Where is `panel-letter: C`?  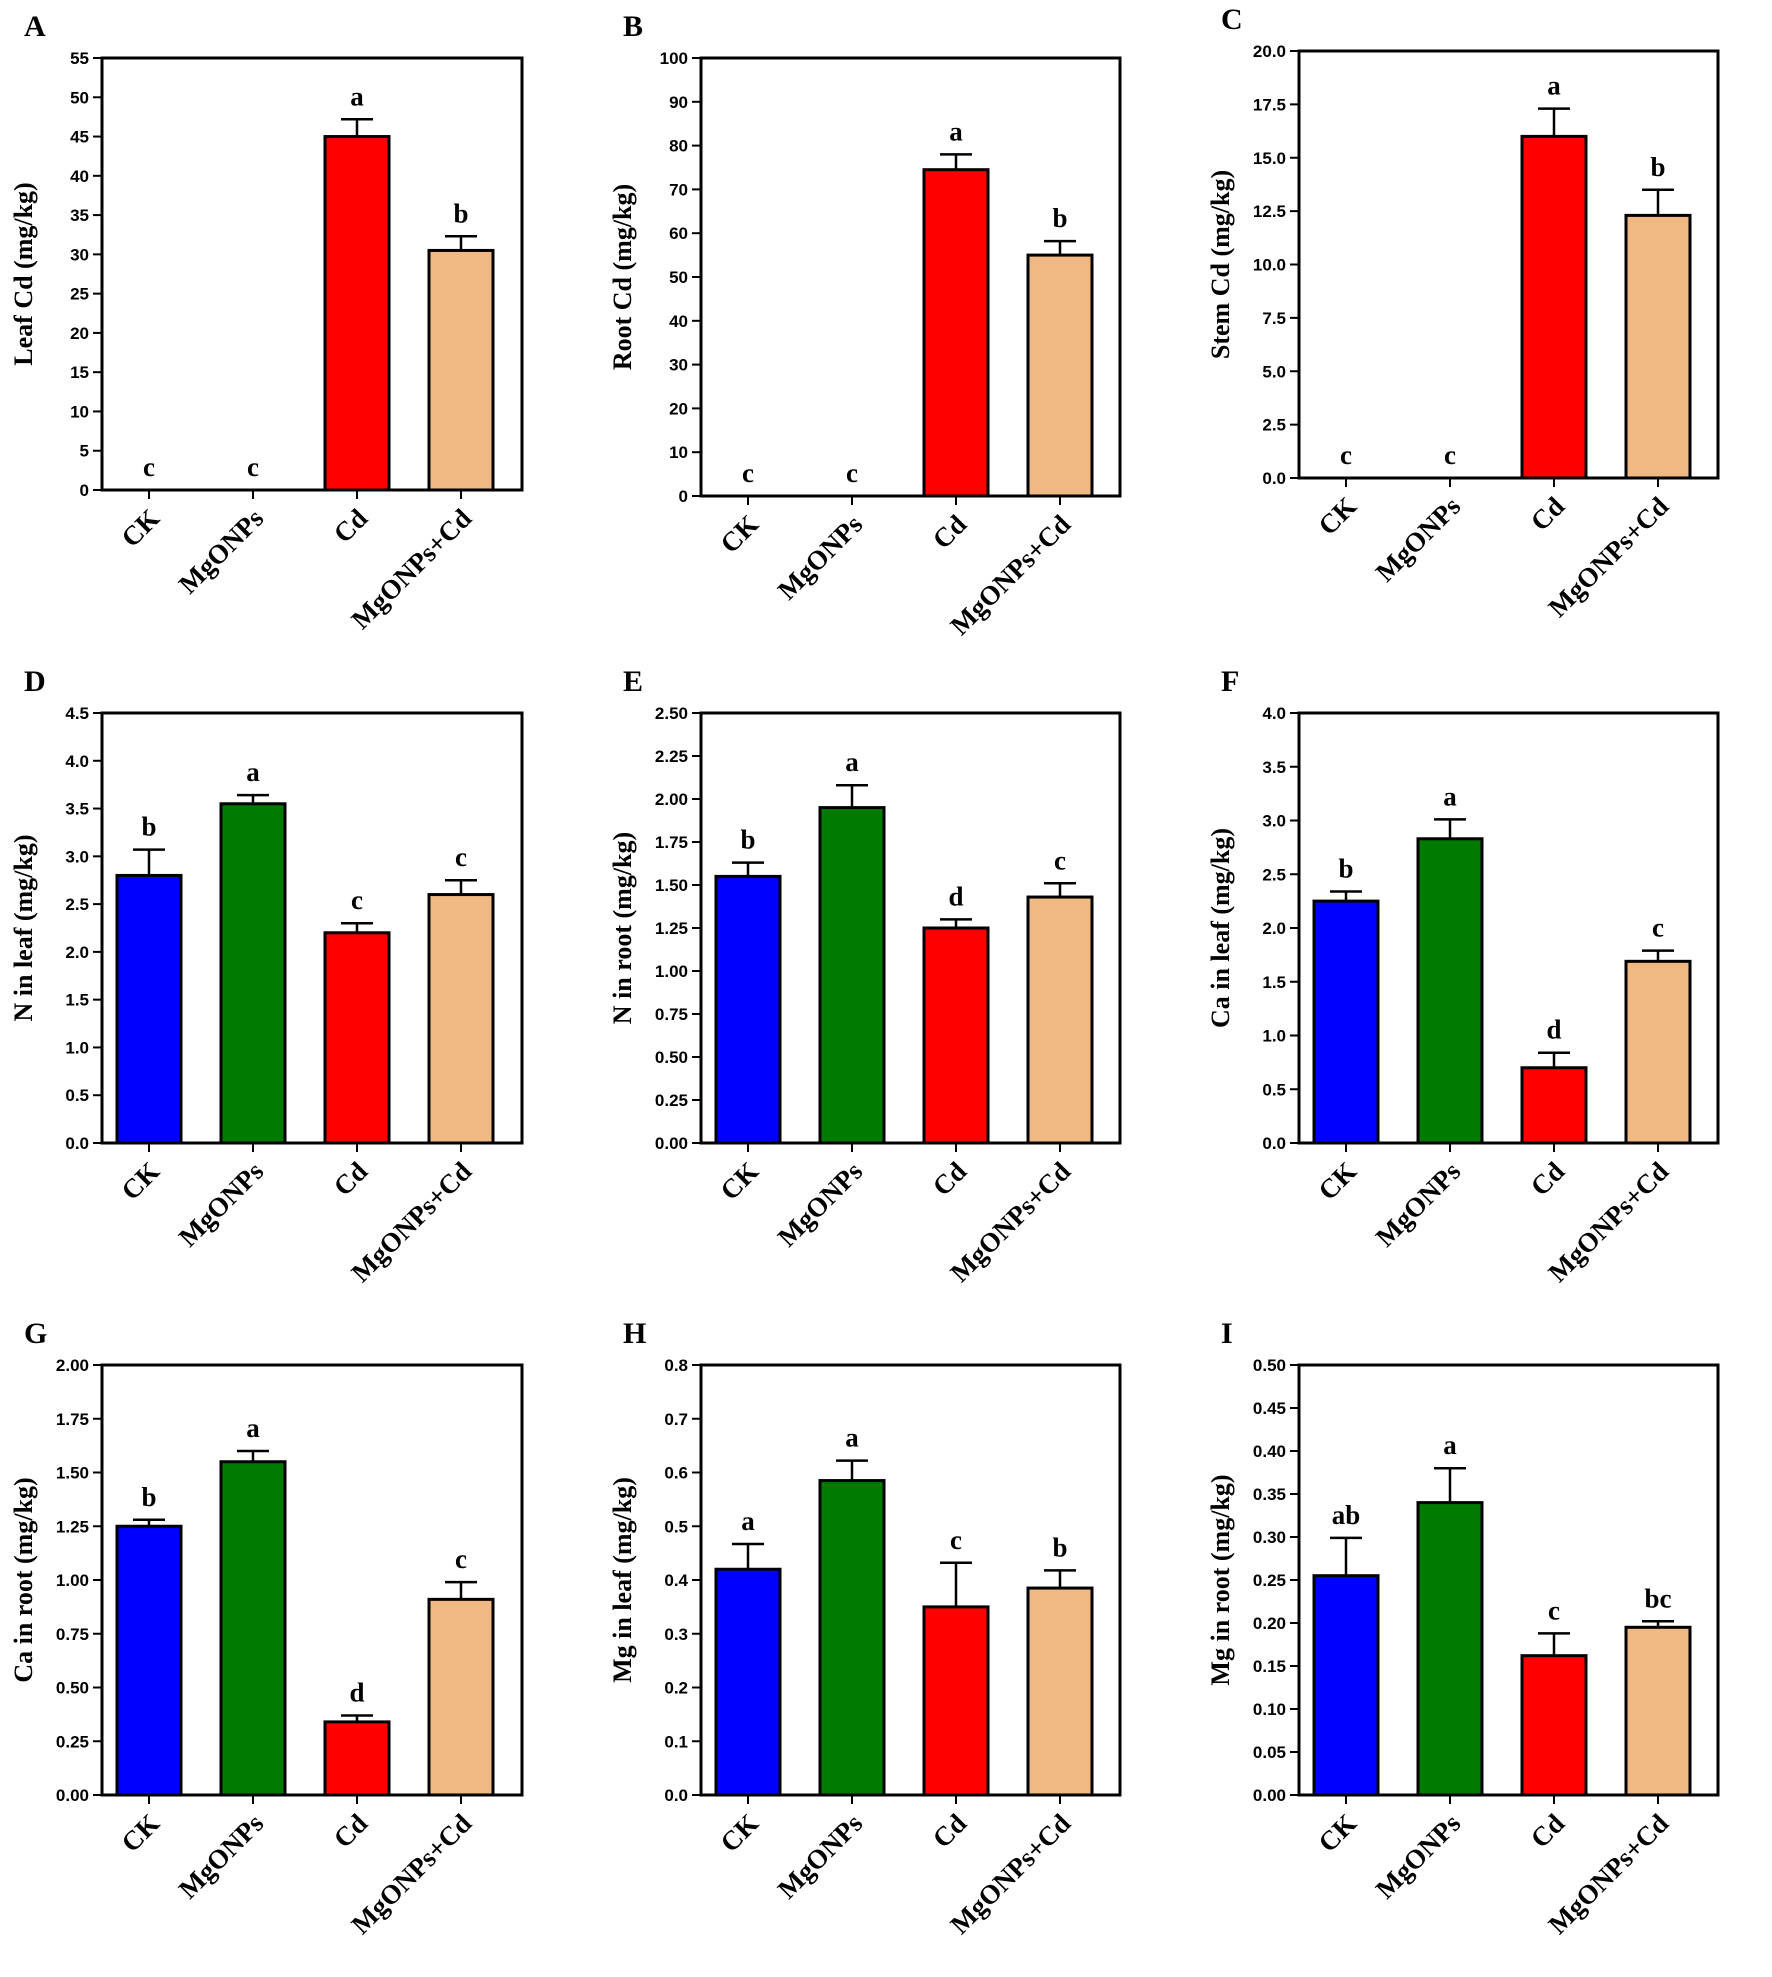
panel-letter: C is located at coordinates (1232, 19).